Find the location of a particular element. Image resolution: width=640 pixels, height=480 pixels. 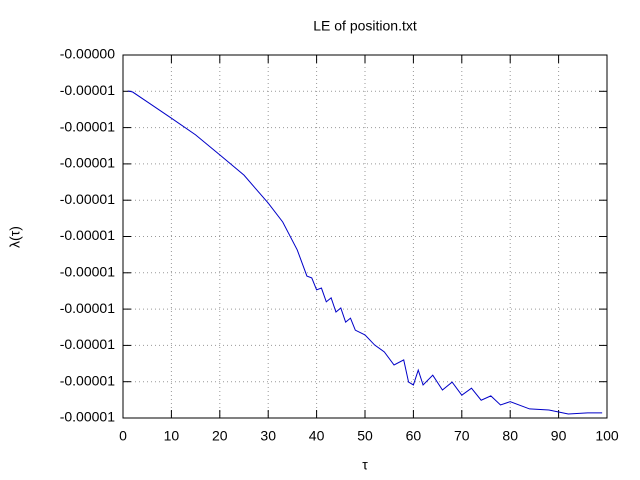

x-axis-label: τ is located at coordinates (365, 465).